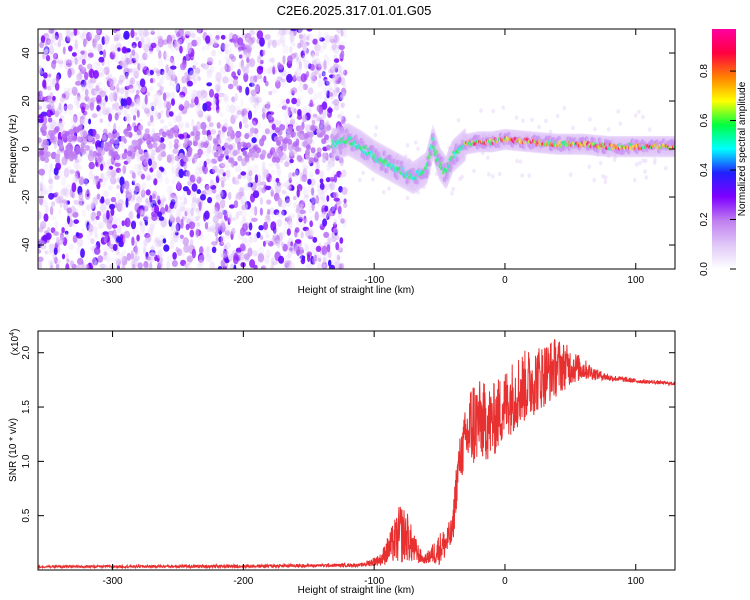 This screenshot has width=750, height=600. What do you see at coordinates (704, 170) in the screenshot?
I see `colorbar-tick-label: 0.4` at bounding box center [704, 170].